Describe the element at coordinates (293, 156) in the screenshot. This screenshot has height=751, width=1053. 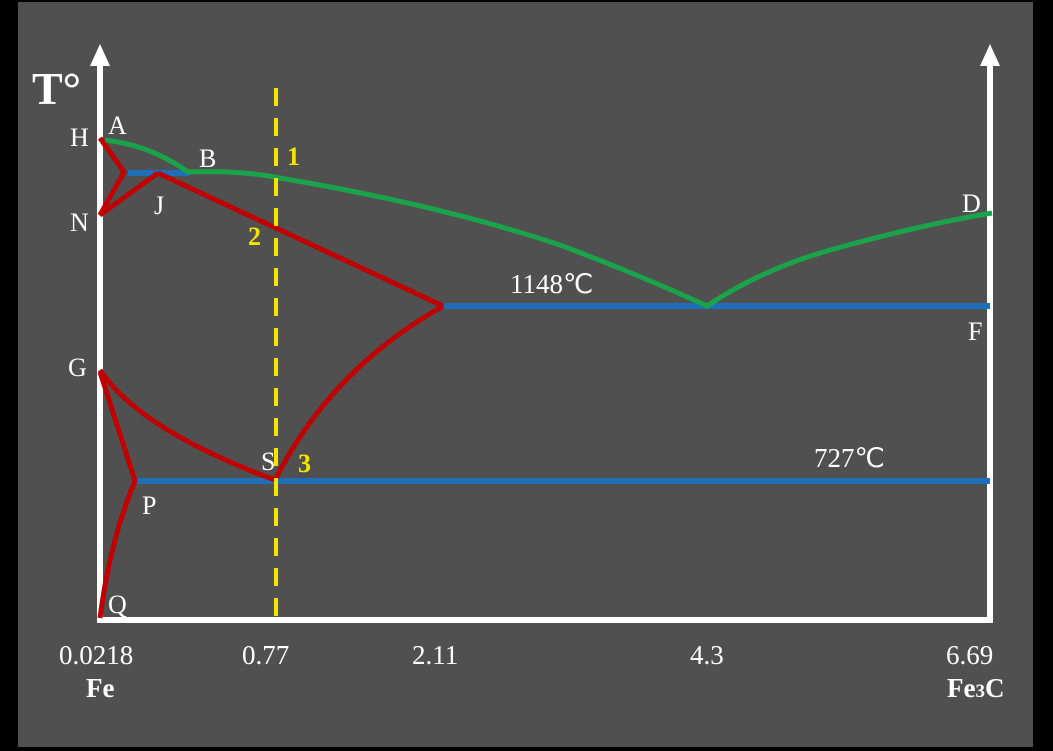
I see `alloy-marker-1: 1` at that location.